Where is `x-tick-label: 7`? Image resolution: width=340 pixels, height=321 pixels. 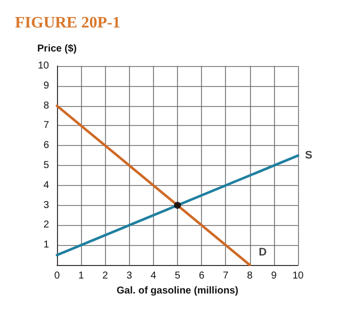 x-tick-label: 7 is located at coordinates (225, 276).